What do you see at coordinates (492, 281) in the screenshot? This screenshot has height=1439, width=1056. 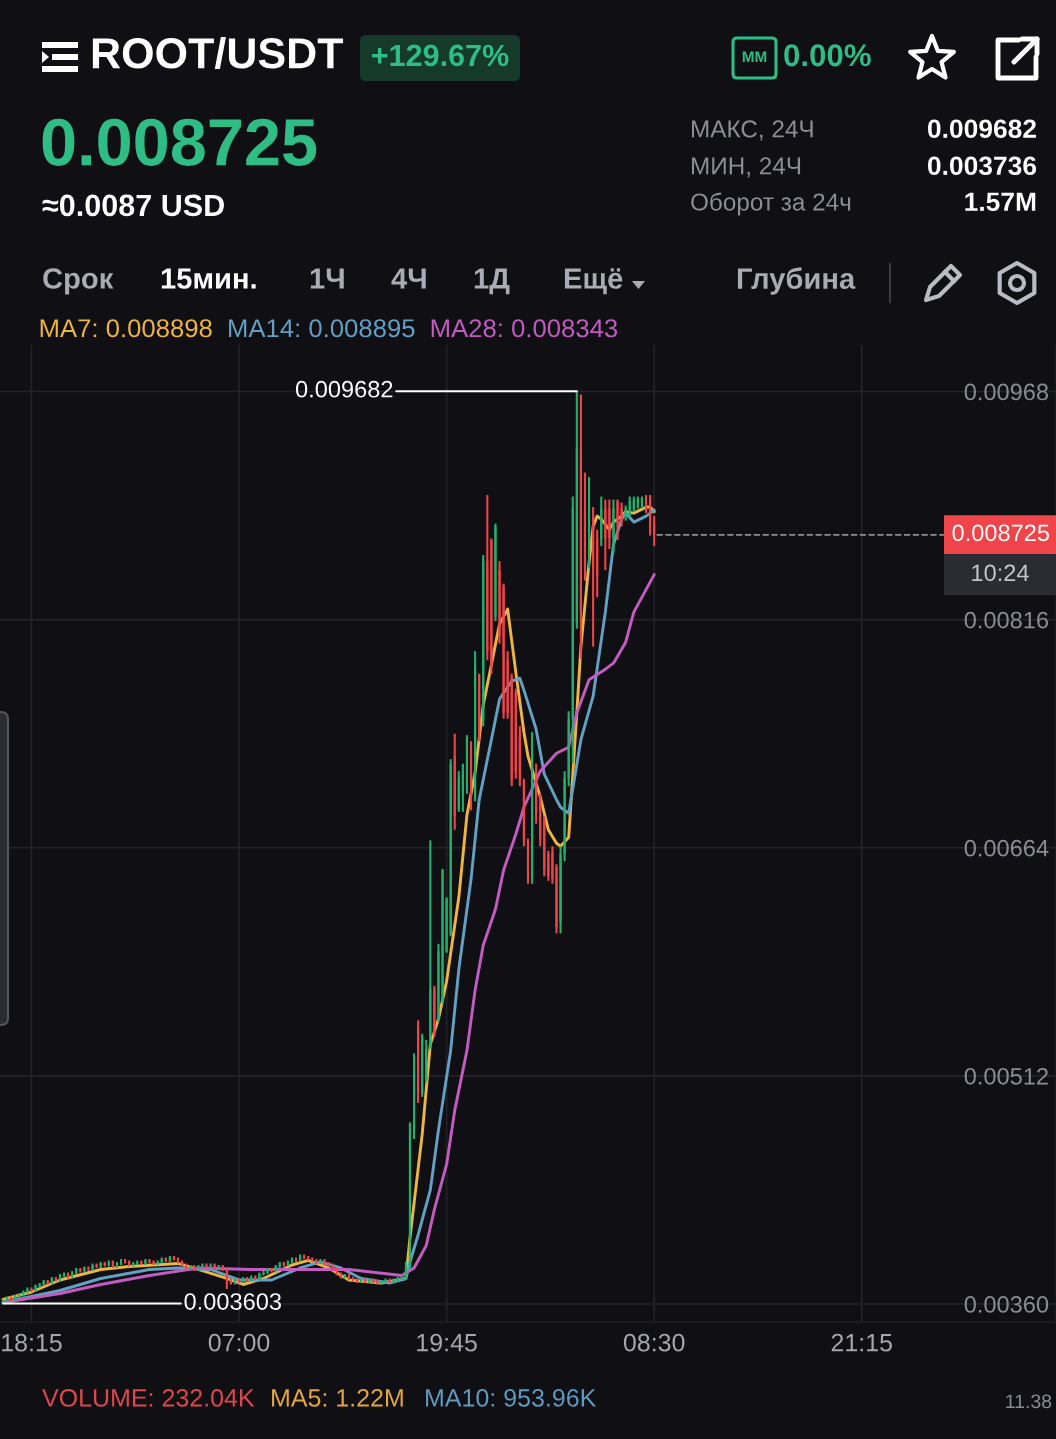 I see `text: 1Д` at bounding box center [492, 281].